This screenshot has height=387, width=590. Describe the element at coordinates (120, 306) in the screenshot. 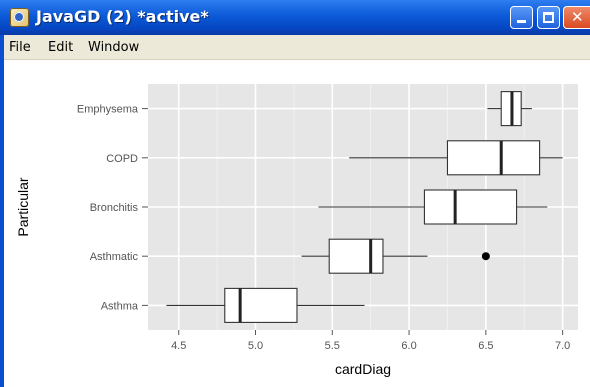

I see `y-tick-label: Asthma` at that location.